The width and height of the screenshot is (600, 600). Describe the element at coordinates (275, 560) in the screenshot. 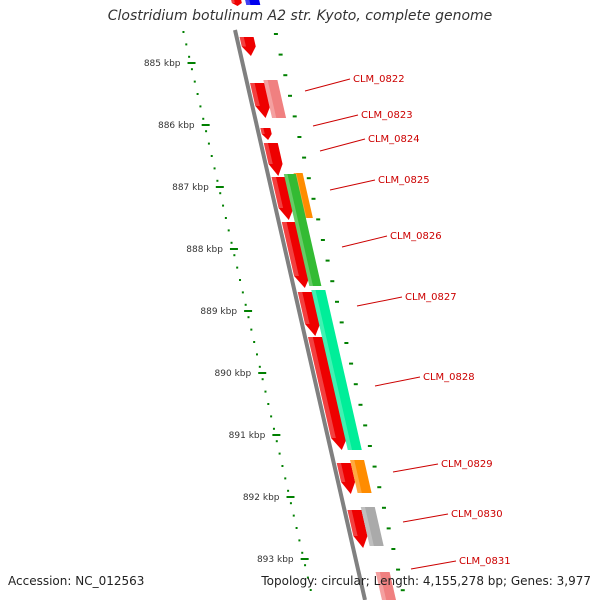

I see `scale-label: 893 kbp` at that location.